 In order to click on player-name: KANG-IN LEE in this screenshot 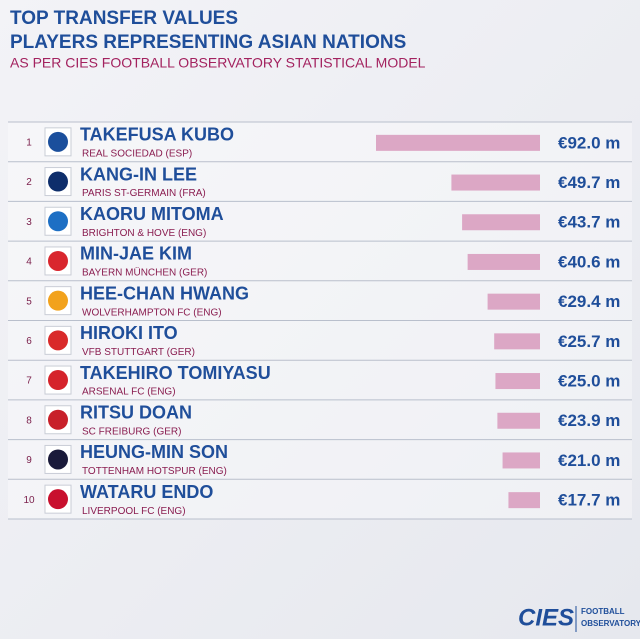, I will do `click(138, 174)`.